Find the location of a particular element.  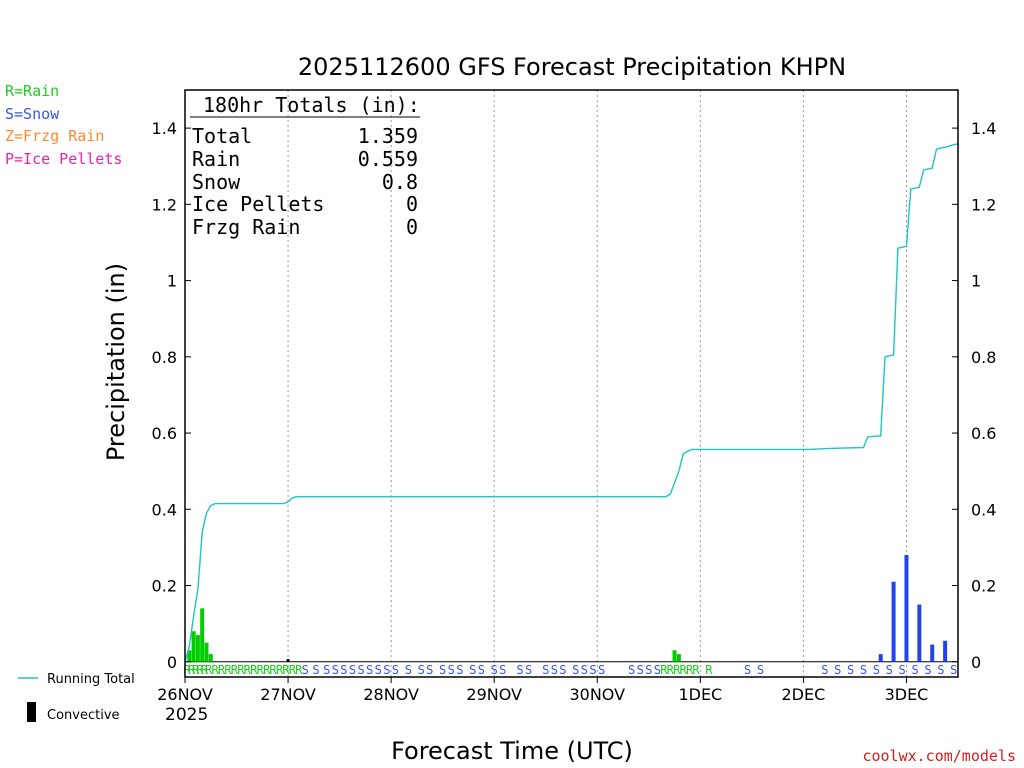

legend-frzg-rain: Z=Frzg Rain is located at coordinates (54, 136).